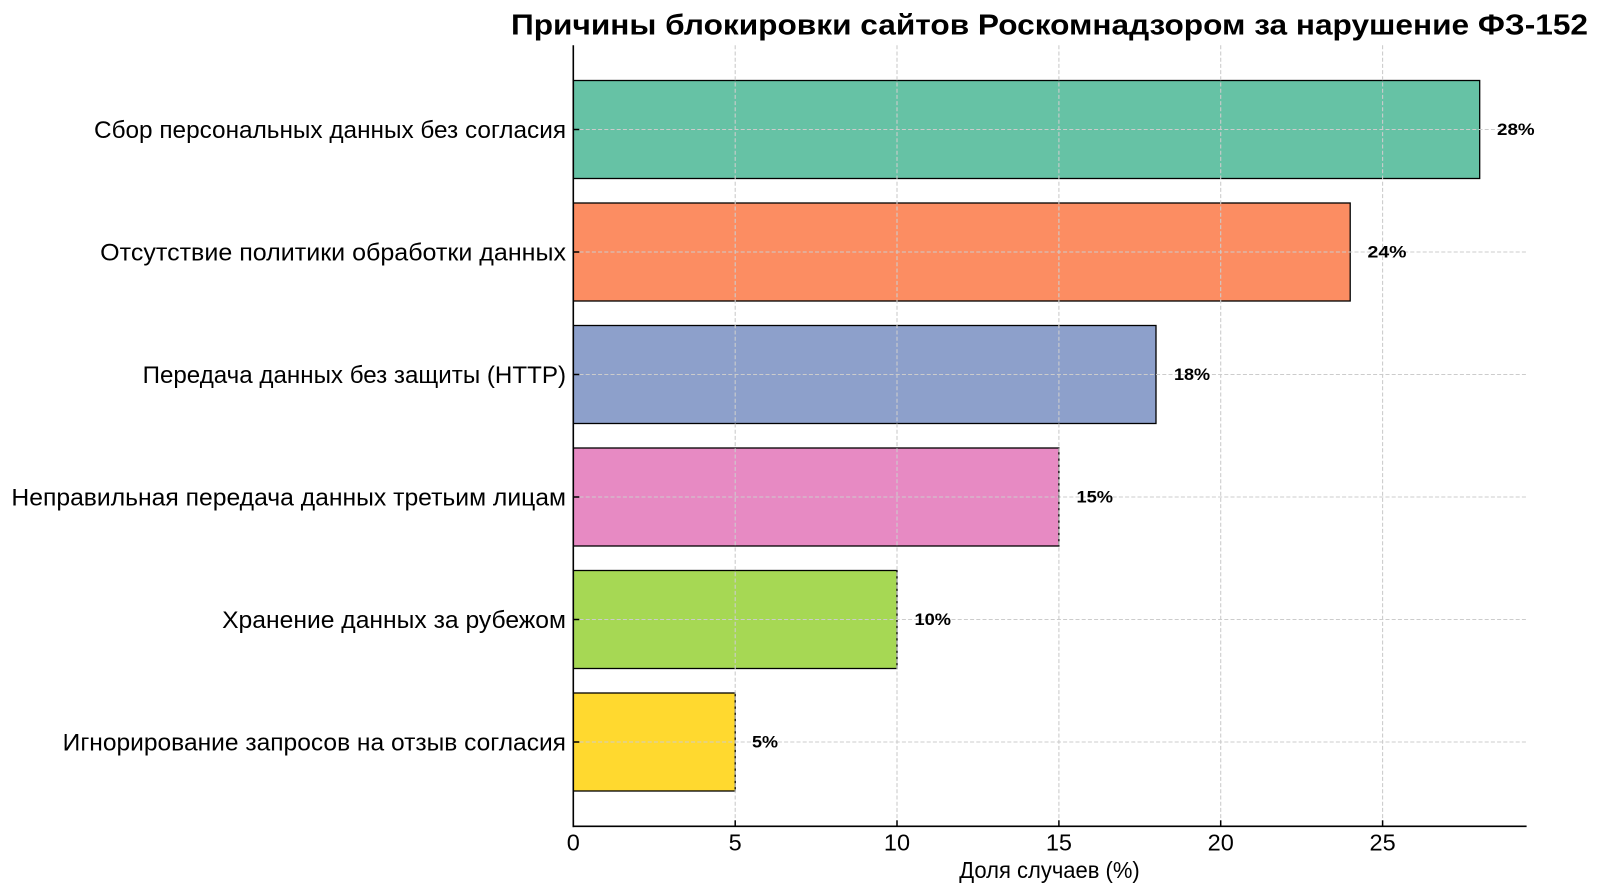 Image resolution: width=1600 pixels, height=893 pixels. I want to click on svg-text: 0, so click(573, 843).